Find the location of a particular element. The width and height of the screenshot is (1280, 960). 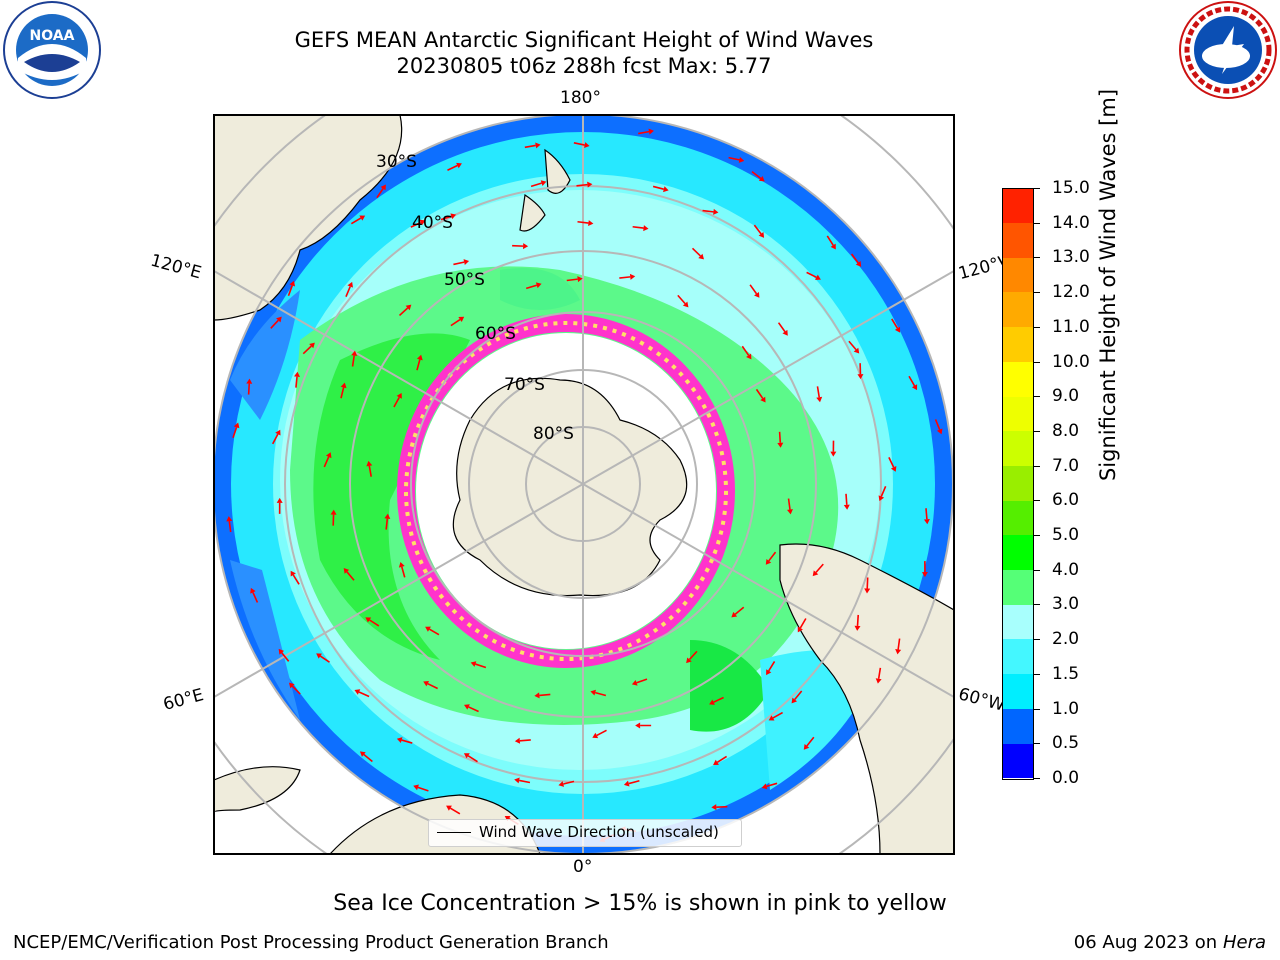

colorbar-tick-label: 15.0 is located at coordinates (1071, 188).